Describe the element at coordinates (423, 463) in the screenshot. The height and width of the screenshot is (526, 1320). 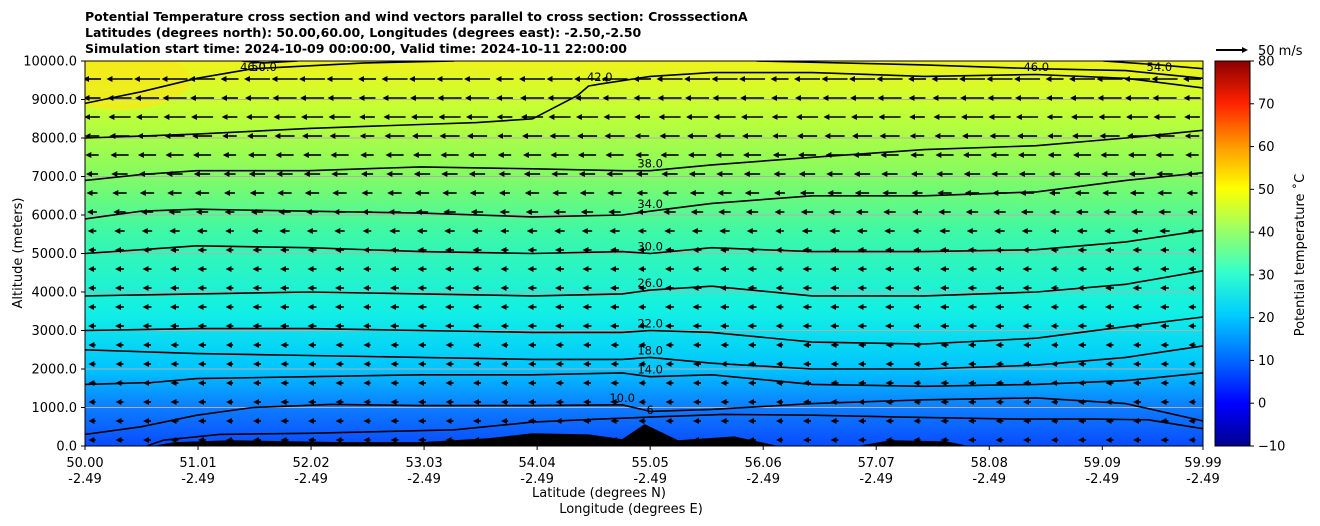
I see `x-tick-label-lat: 53.03` at that location.